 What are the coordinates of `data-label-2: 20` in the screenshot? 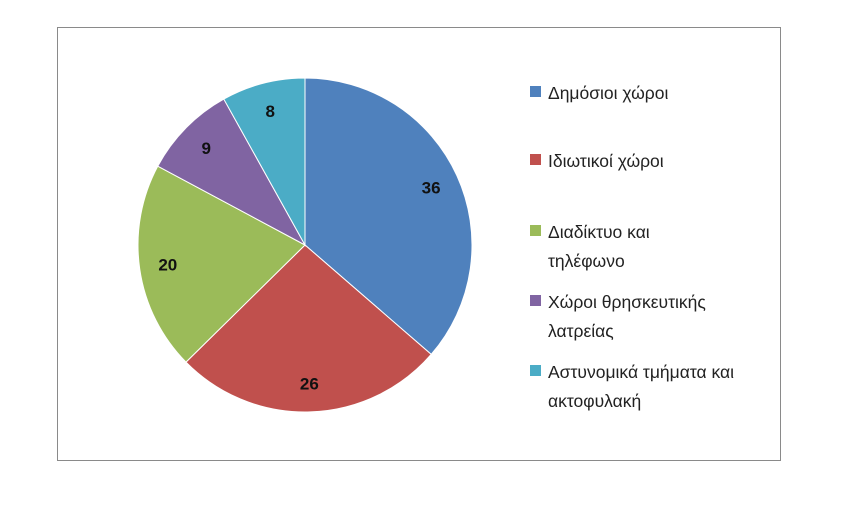 It's located at (167, 265).